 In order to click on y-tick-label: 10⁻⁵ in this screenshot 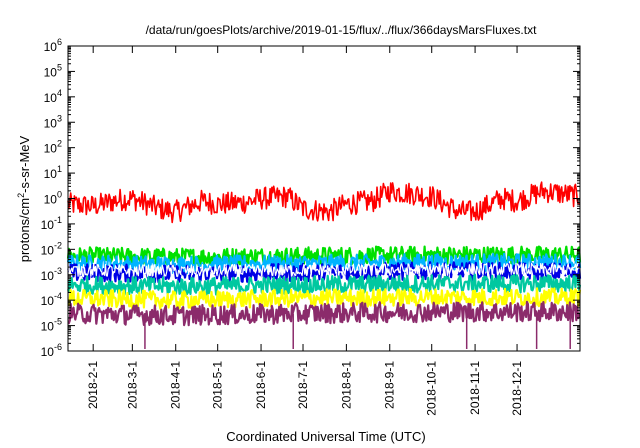, I will do `click(51, 325)`.